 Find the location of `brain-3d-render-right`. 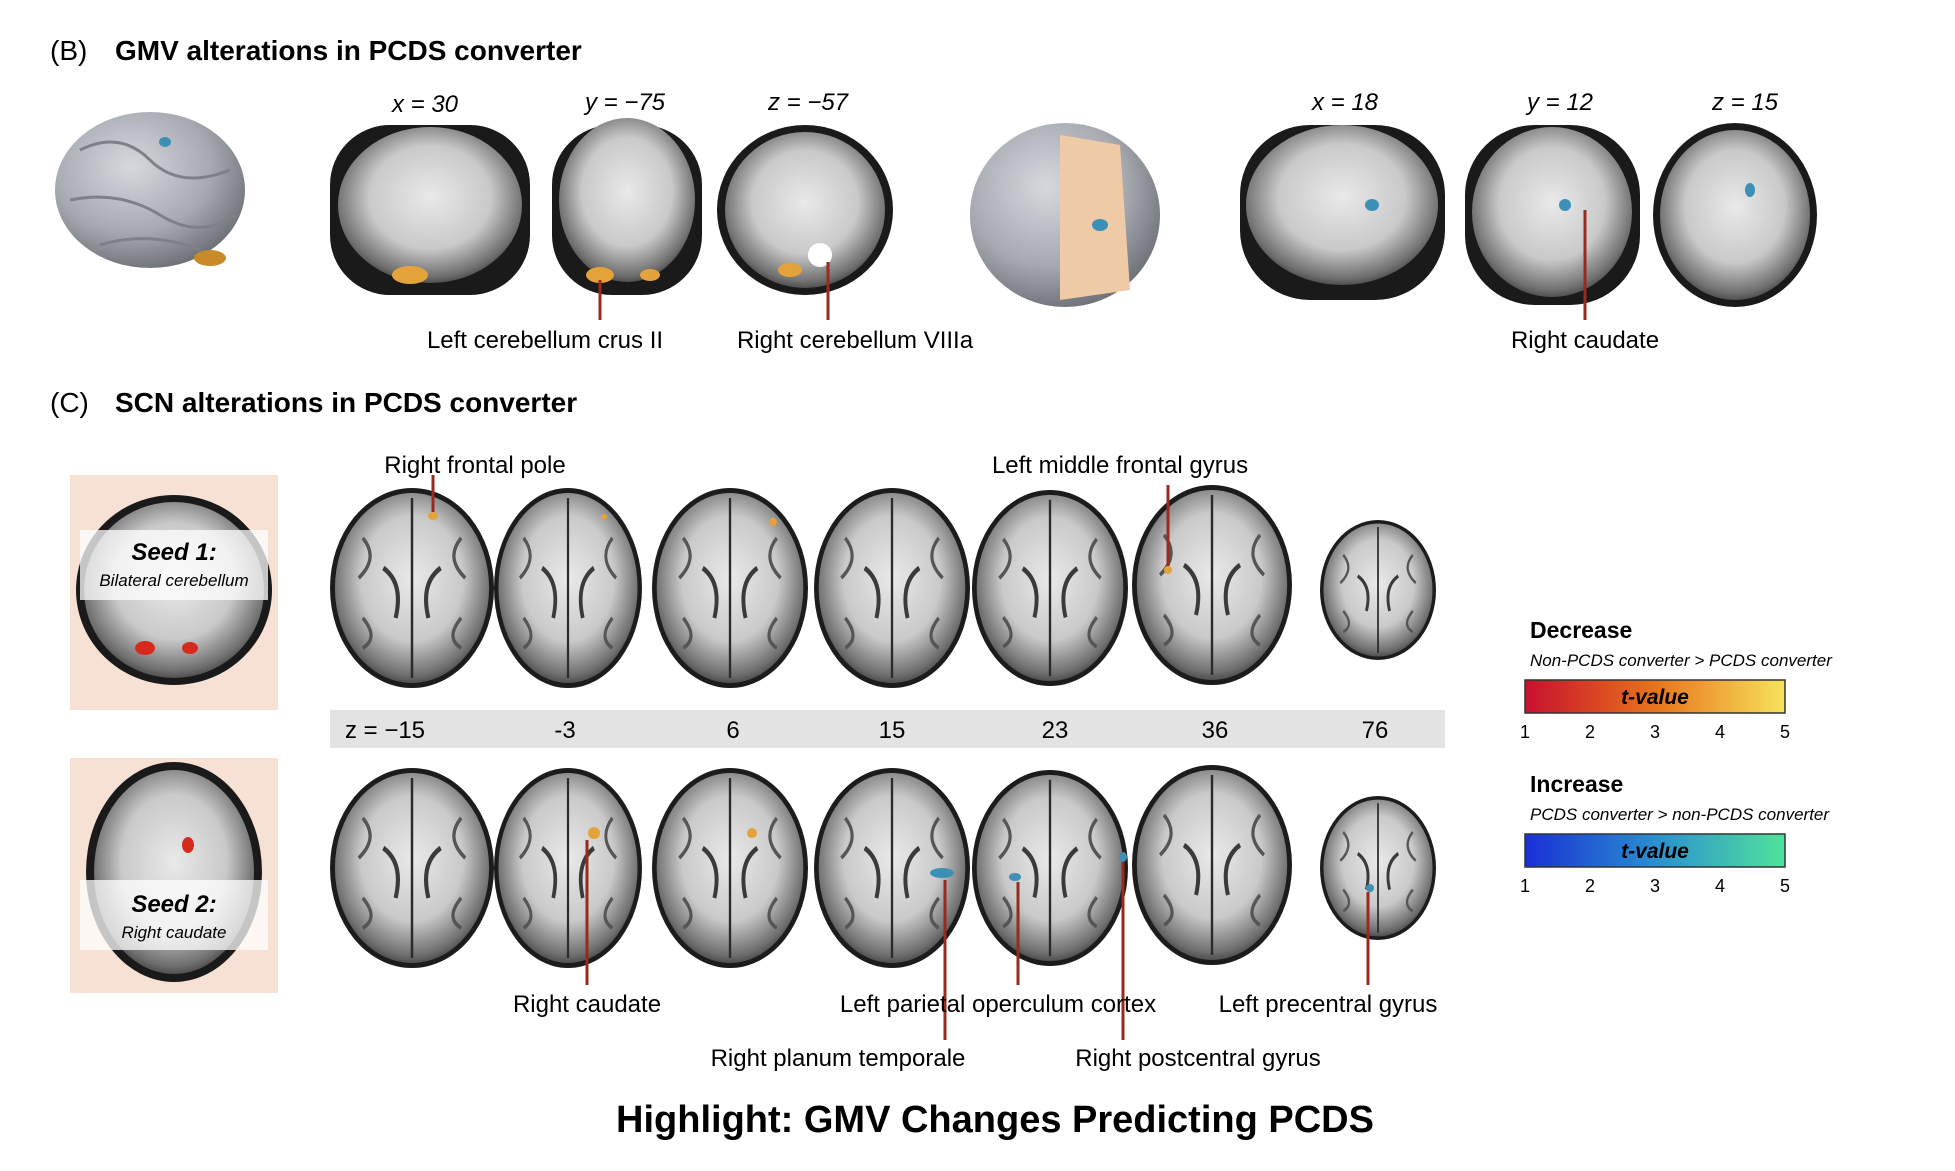

brain-3d-render-right is located at coordinates (1065, 215).